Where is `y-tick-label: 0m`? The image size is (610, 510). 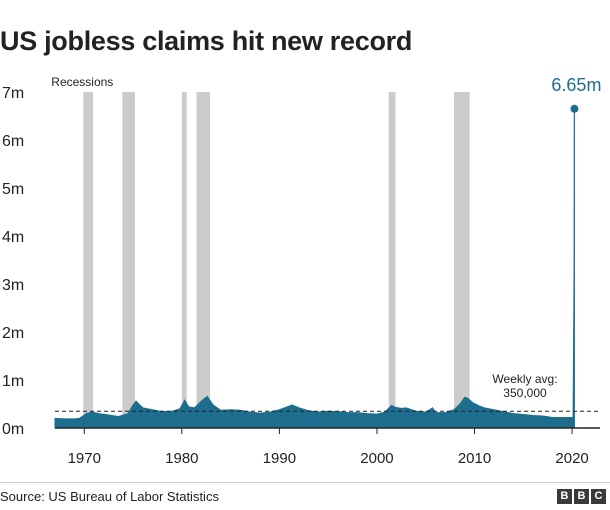 y-tick-label: 0m is located at coordinates (13, 429).